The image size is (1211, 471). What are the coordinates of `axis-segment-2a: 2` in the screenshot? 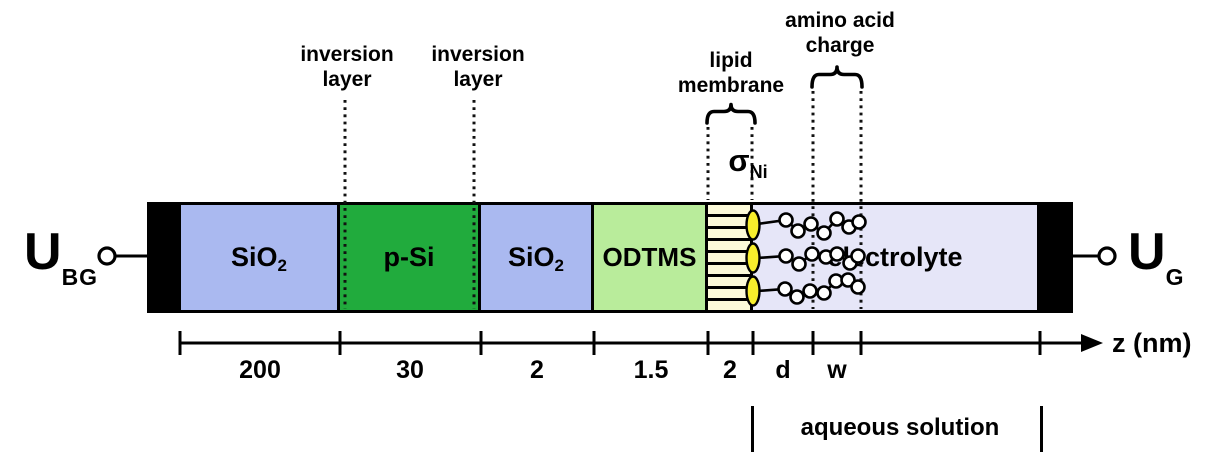 It's located at (537, 370).